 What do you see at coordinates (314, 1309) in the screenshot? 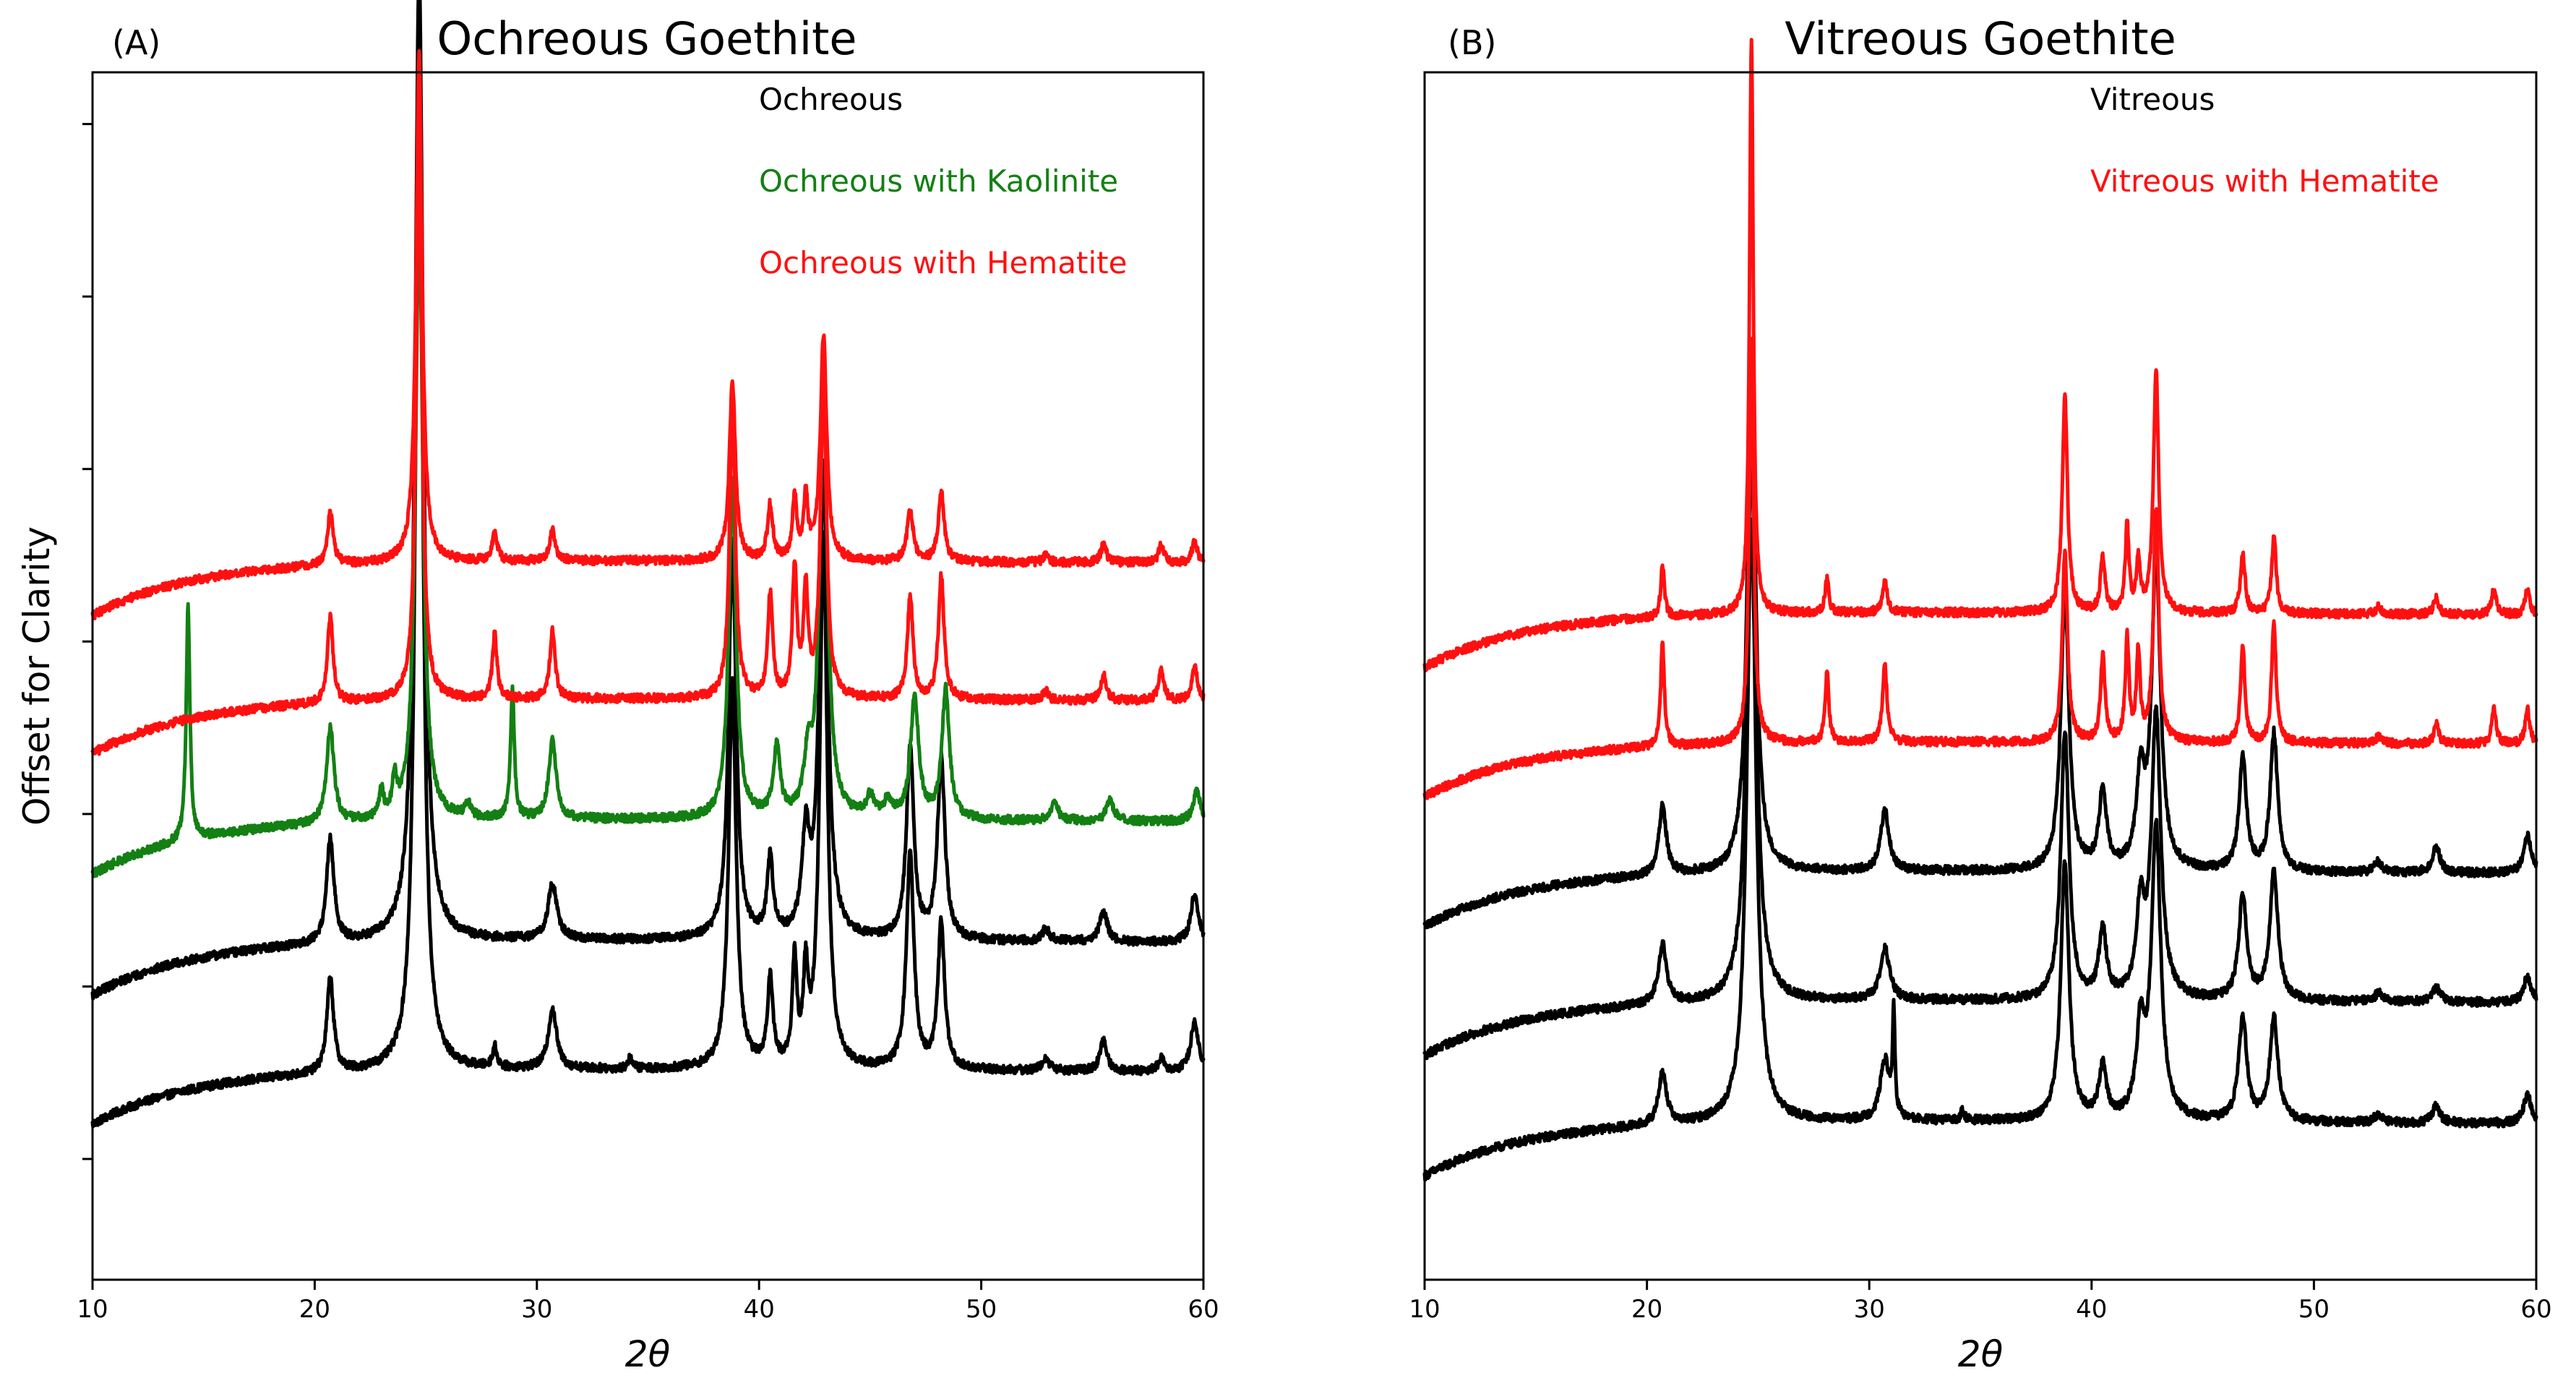
I see `panel-a-x-tick-label-20: 20` at bounding box center [314, 1309].